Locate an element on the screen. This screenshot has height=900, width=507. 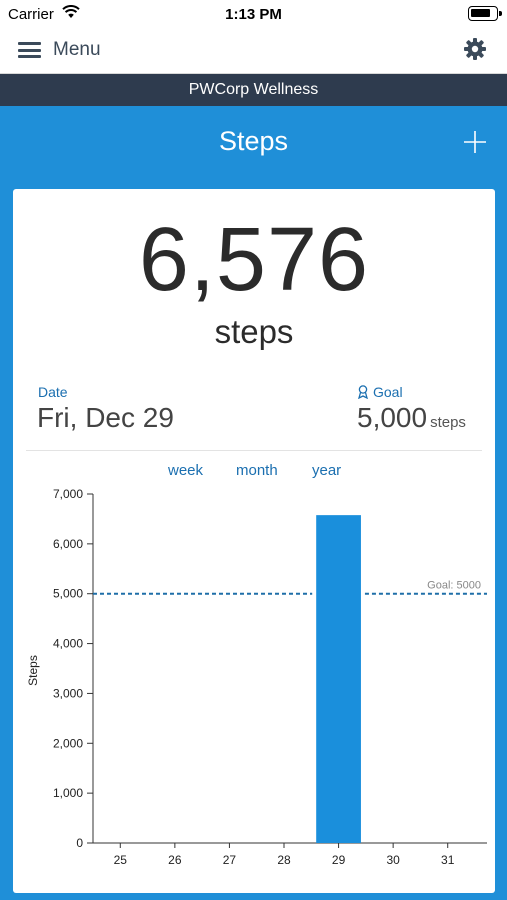
x-tick-label: 29 is located at coordinates (339, 860).